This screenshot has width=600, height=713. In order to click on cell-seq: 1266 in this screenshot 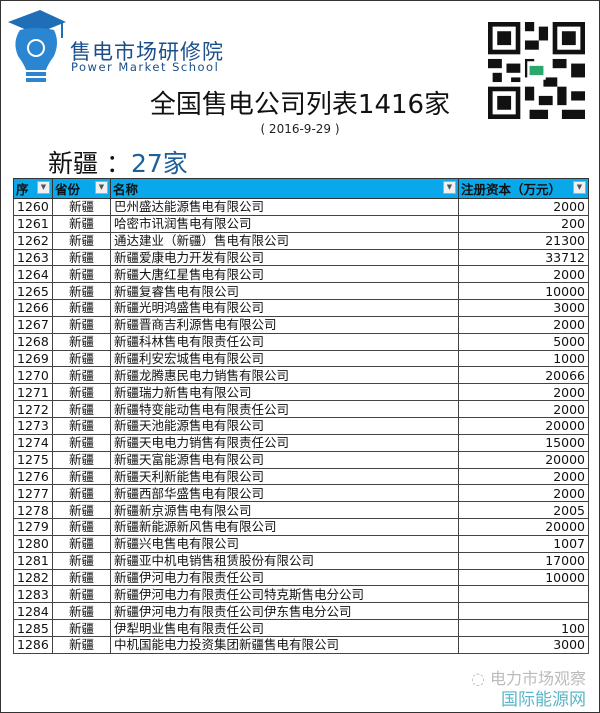, I will do `click(33, 308)`.